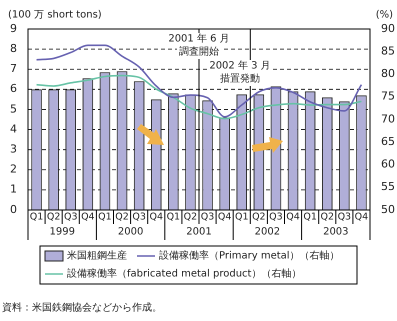 The width and height of the screenshot is (397, 321). Describe the element at coordinates (13, 169) in the screenshot. I see `y-tick-label: 2` at that location.